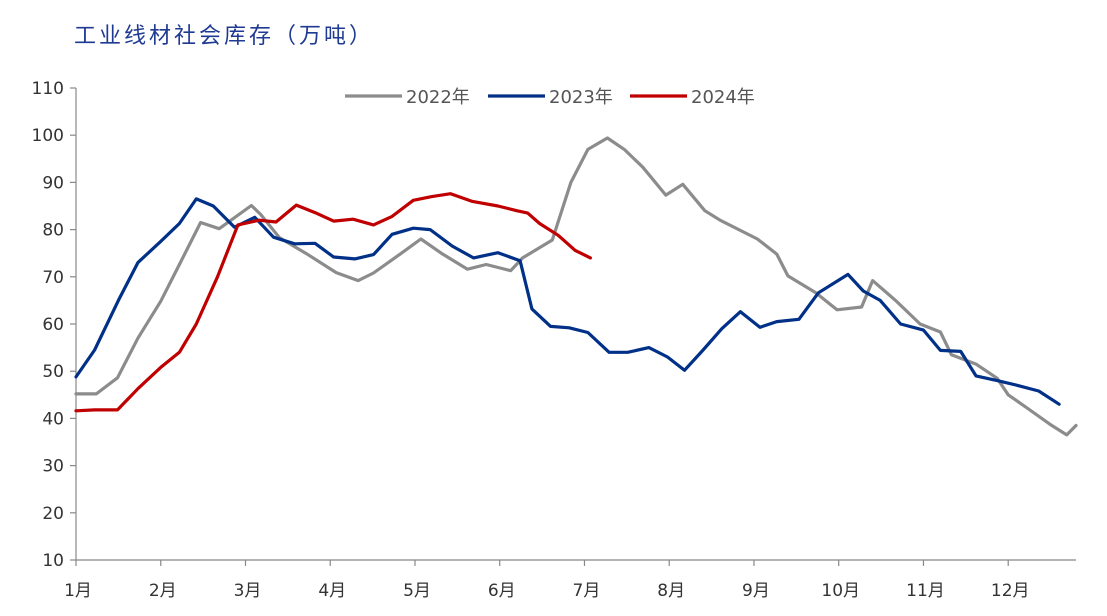 The width and height of the screenshot is (1107, 616). What do you see at coordinates (417, 591) in the screenshot?
I see `x-tick-label: 5月` at bounding box center [417, 591].